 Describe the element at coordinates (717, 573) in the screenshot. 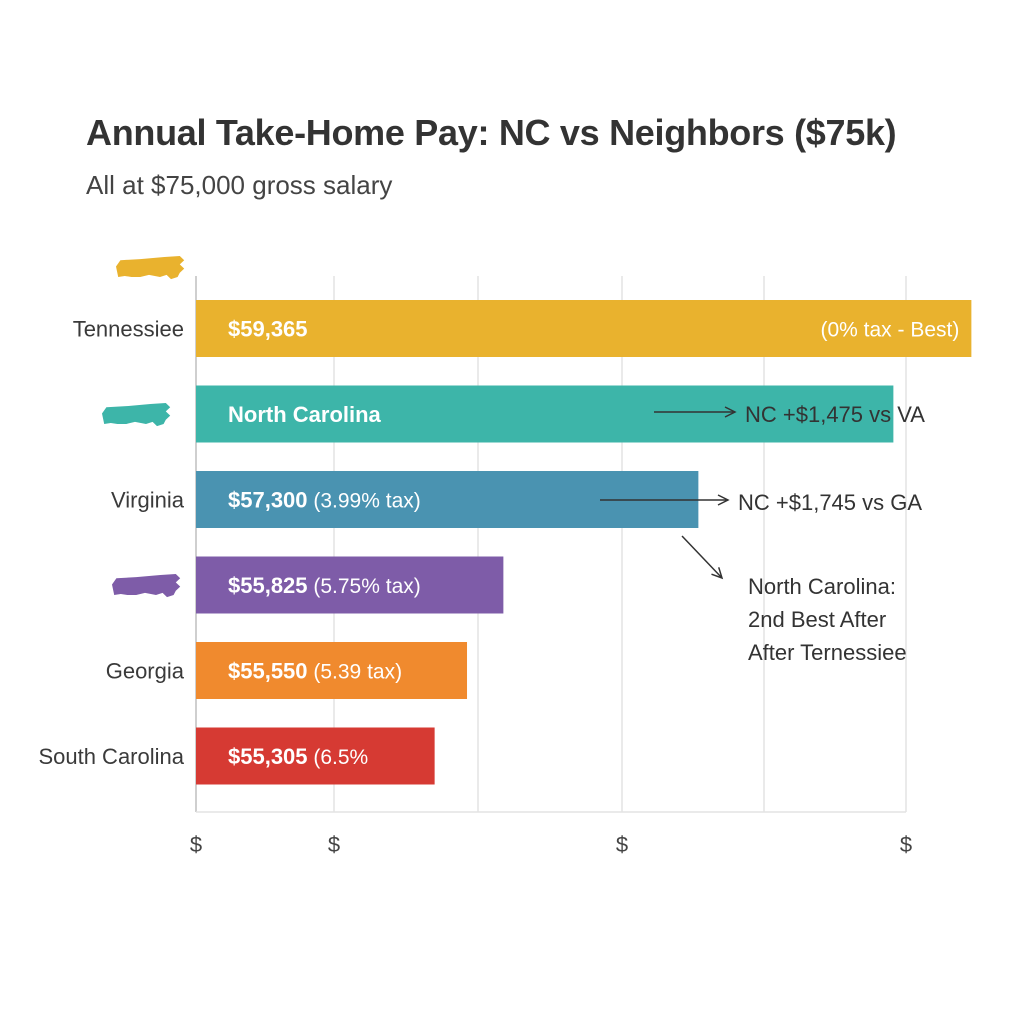

I see `annotation-arrow-summary-head` at that location.